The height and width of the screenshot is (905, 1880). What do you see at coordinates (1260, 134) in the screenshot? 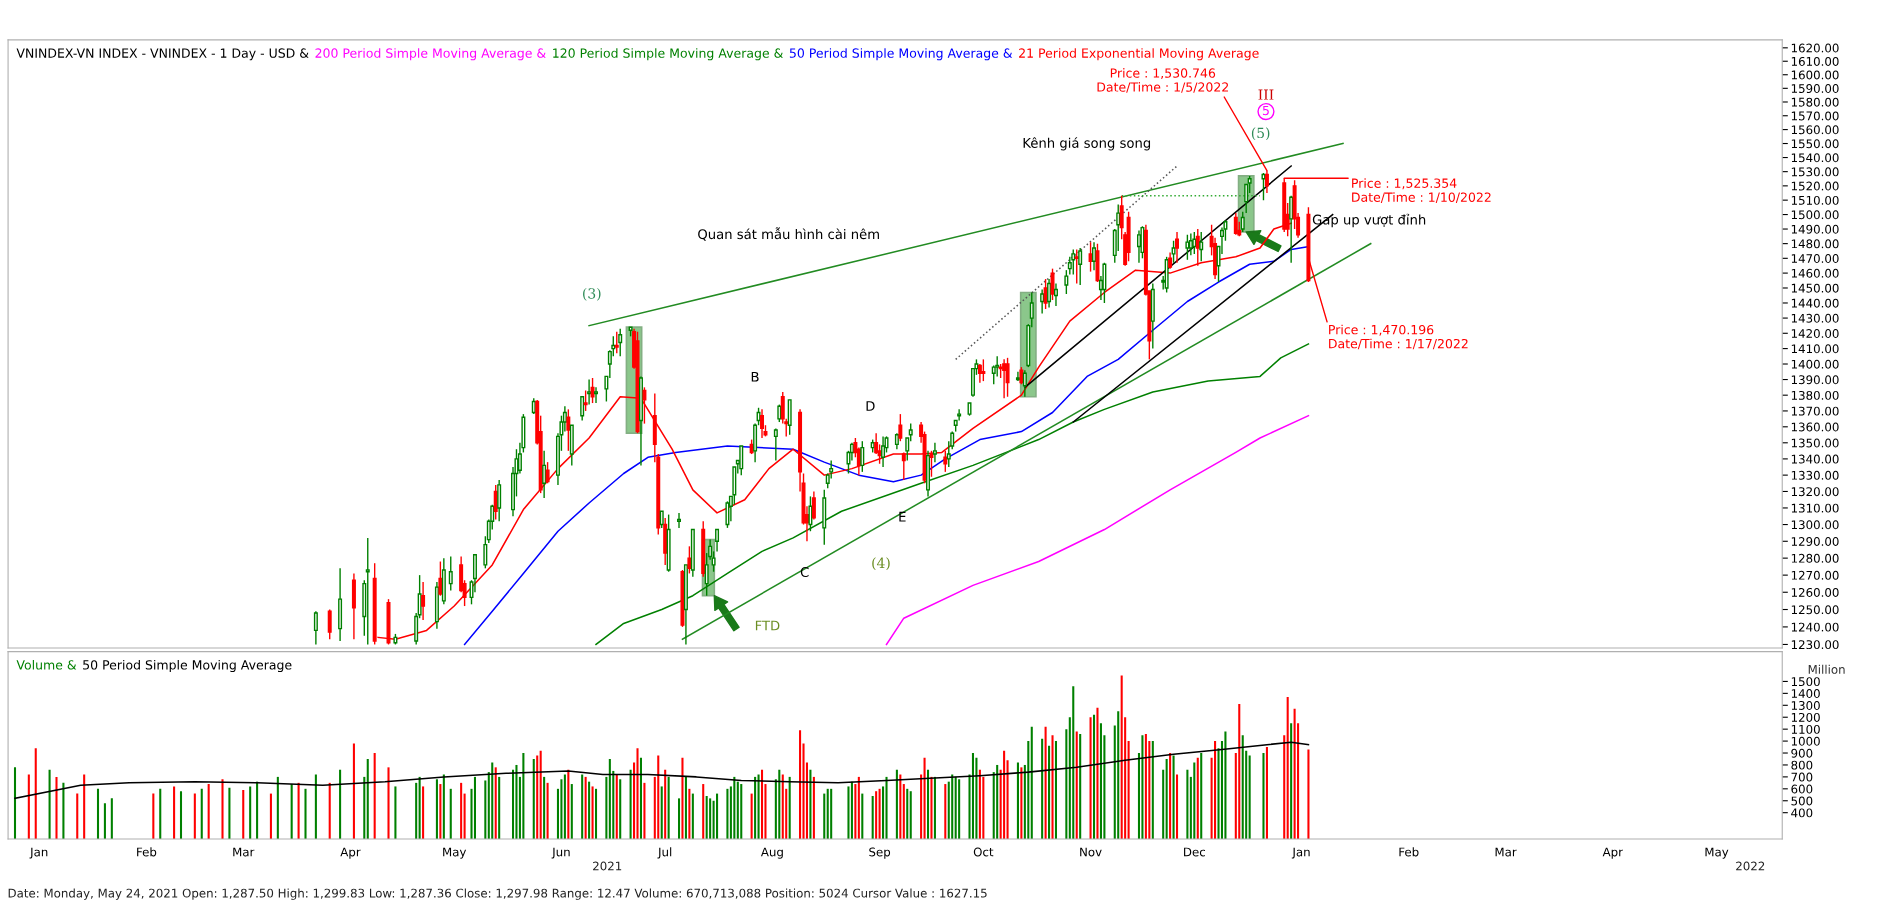
I see `annotation: (5)` at bounding box center [1260, 134].